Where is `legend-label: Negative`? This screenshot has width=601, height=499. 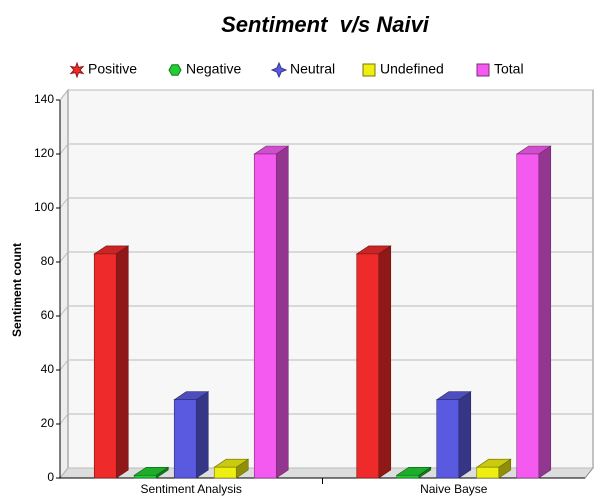
legend-label: Negative is located at coordinates (213, 69).